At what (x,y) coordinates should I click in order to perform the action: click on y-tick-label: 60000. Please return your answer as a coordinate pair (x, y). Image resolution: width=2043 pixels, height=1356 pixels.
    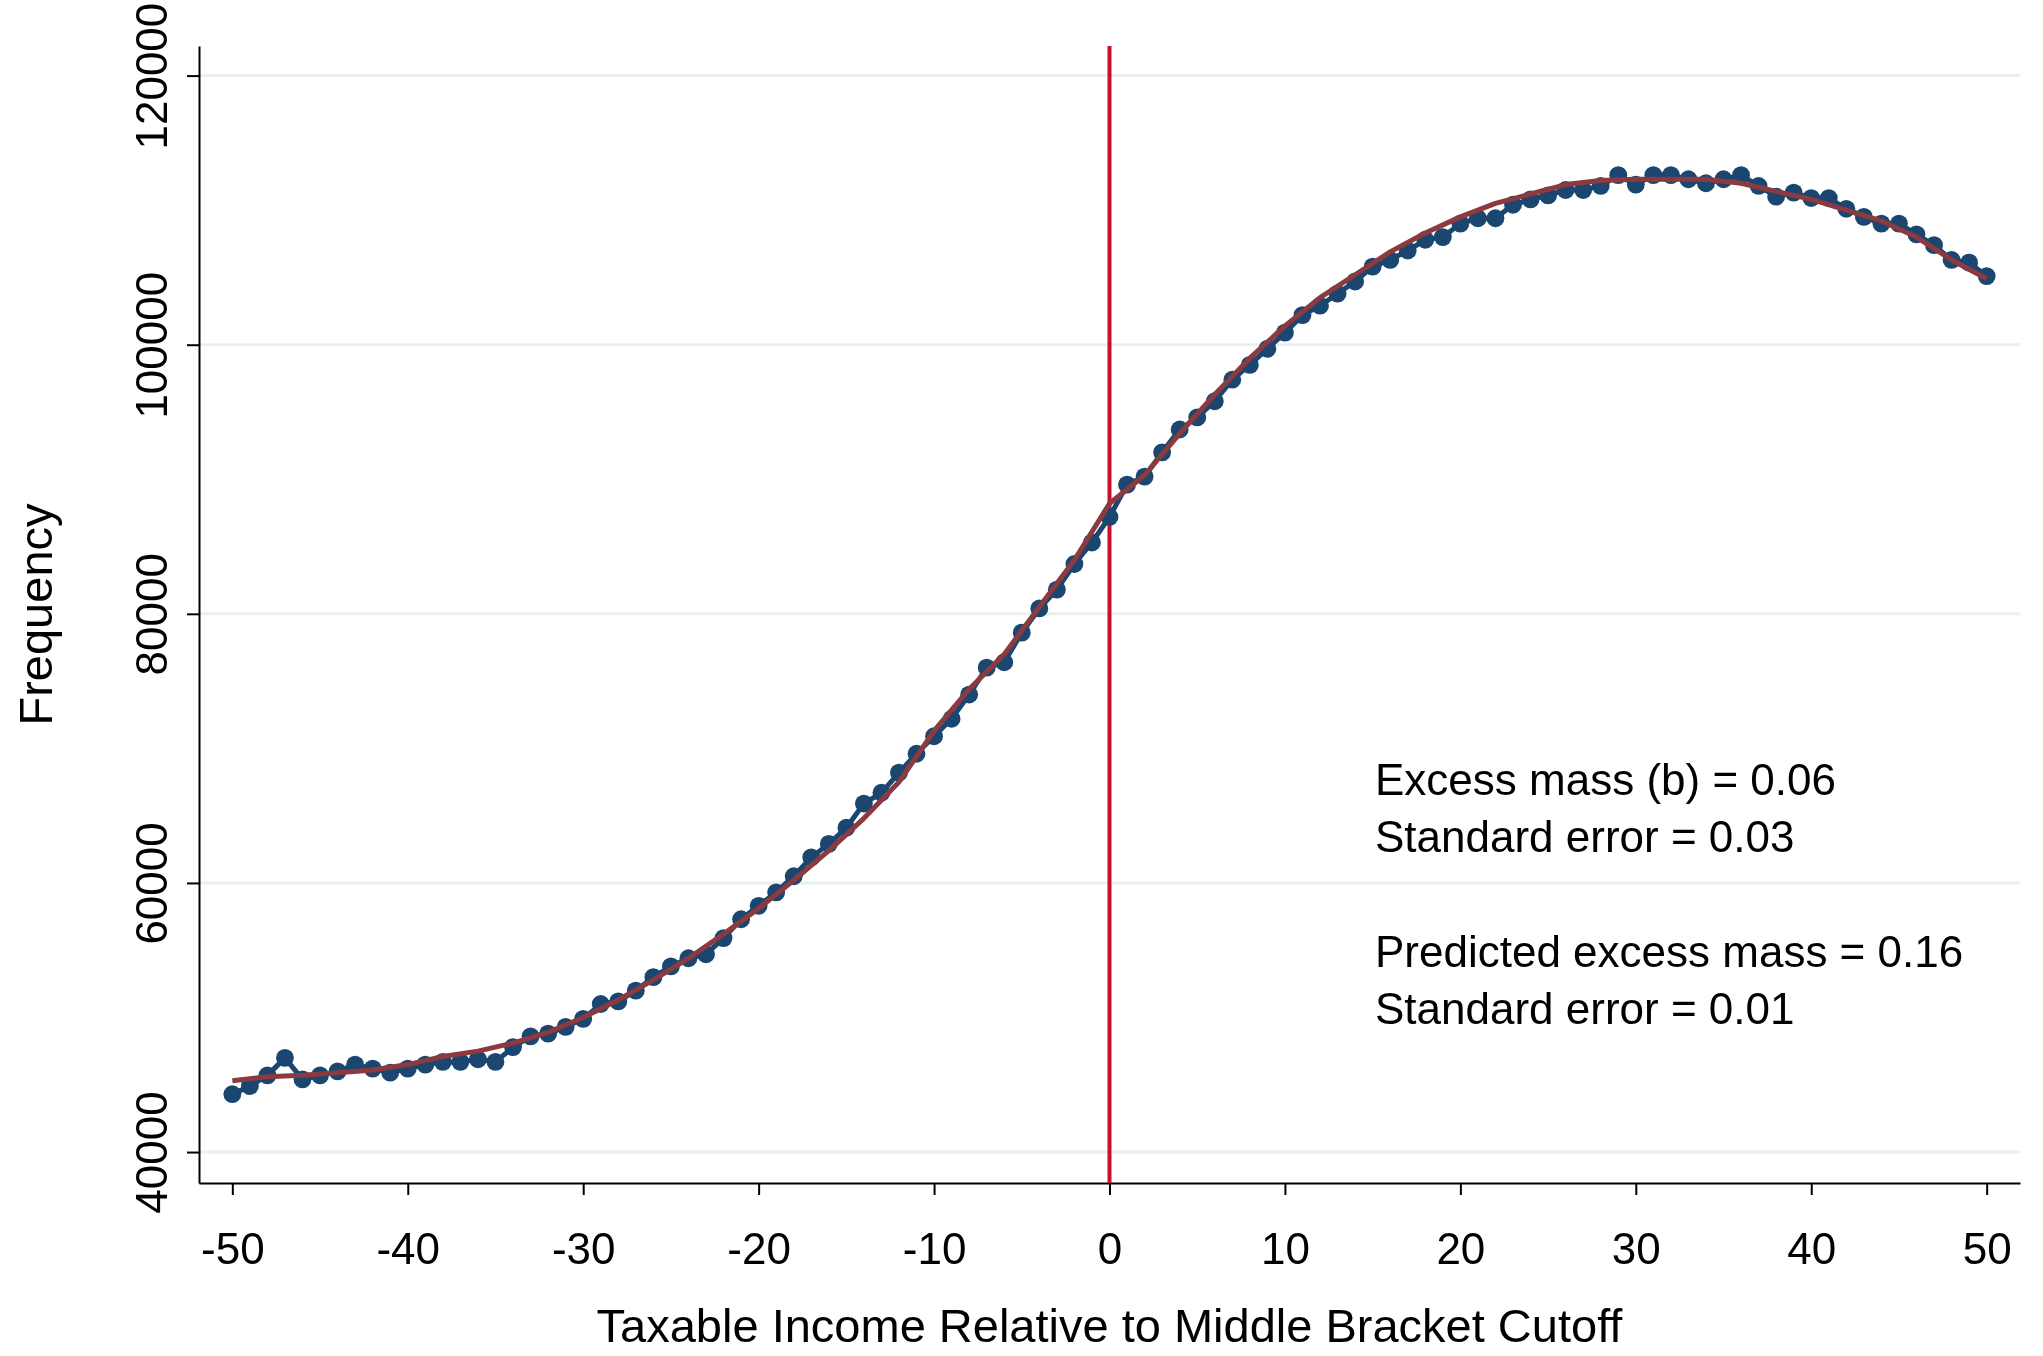
    Looking at the image, I should click on (151, 883).